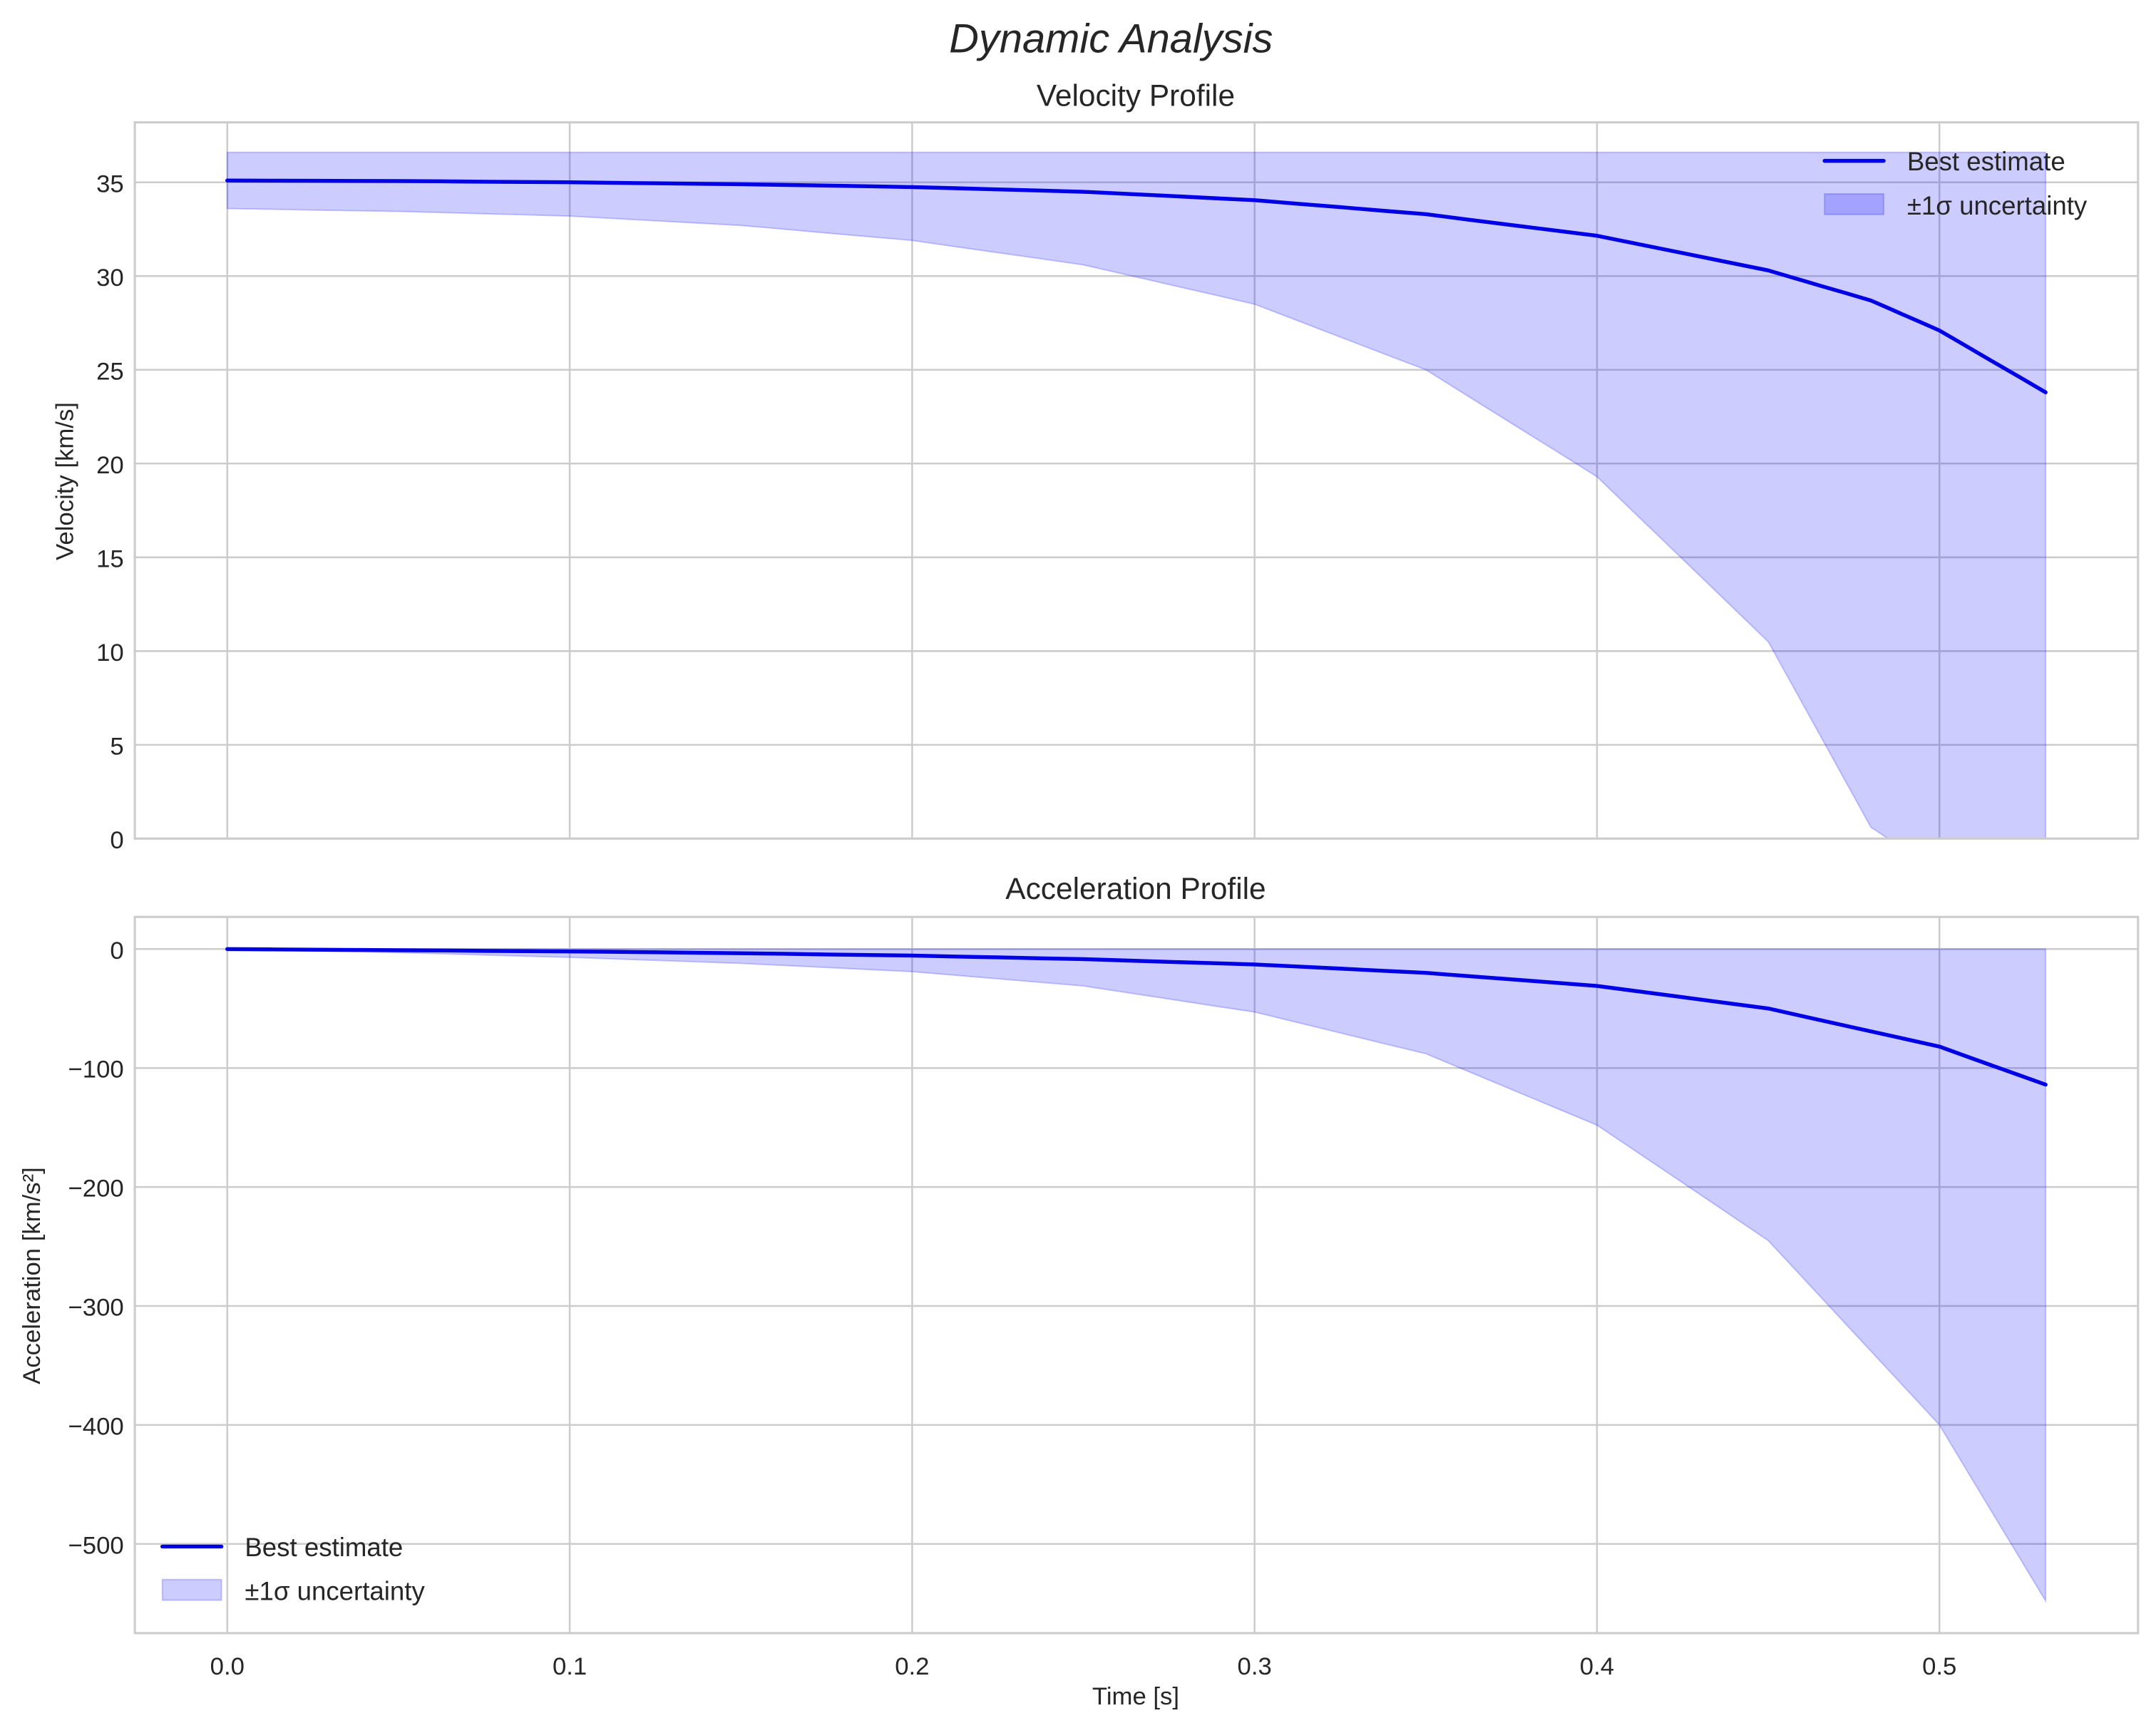 This screenshot has height=1728, width=2156. I want to click on y-tick-label: −400, so click(96, 1426).